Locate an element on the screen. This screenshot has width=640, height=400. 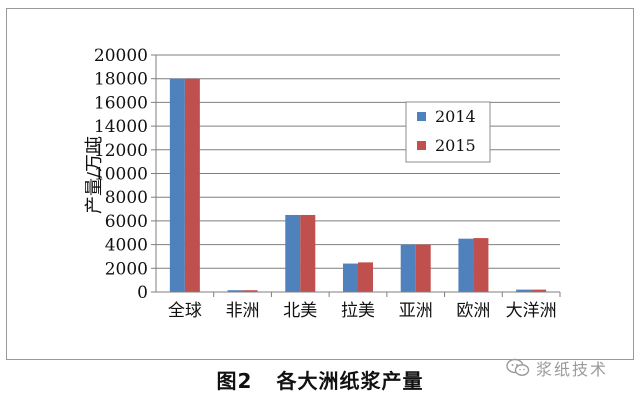
y-tick-label: 12000 is located at coordinates (121, 151).